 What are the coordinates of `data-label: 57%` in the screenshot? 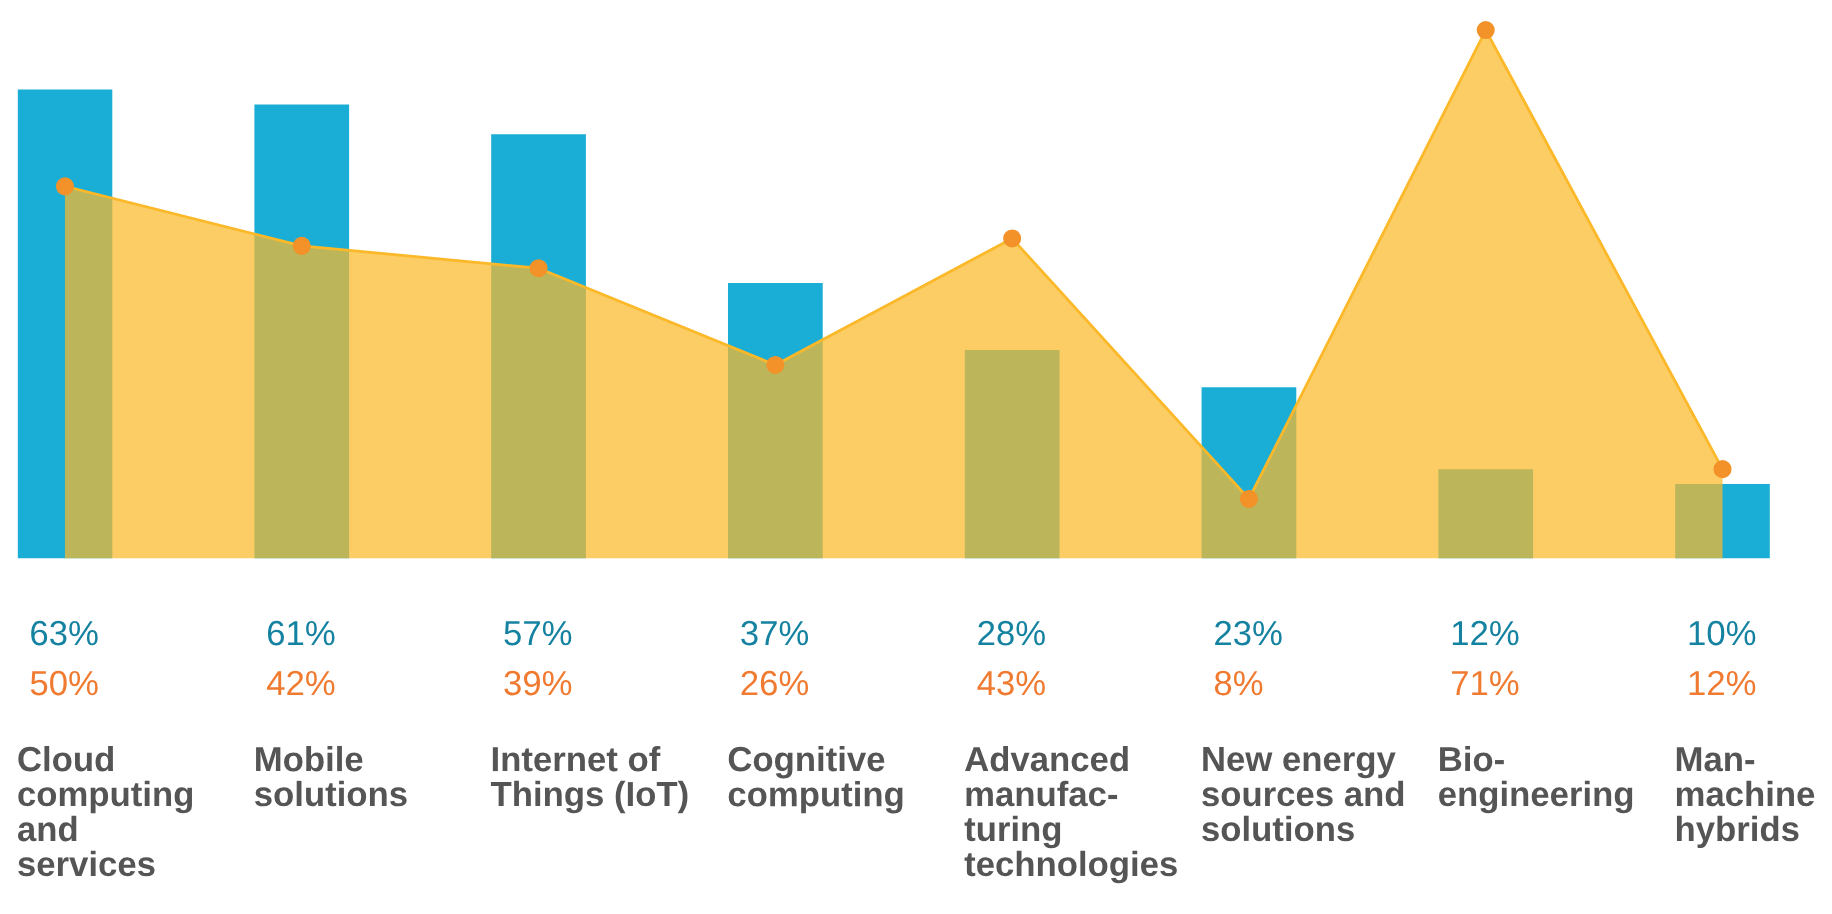 It's located at (538, 633).